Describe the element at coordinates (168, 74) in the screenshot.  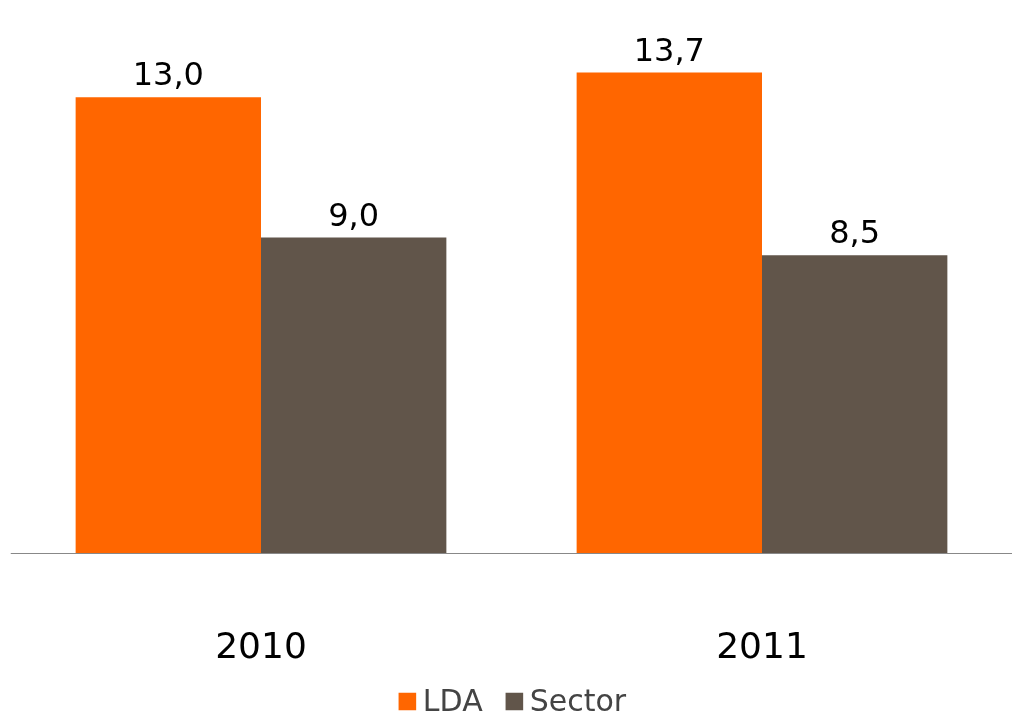
I see `data-label: 13,0` at that location.